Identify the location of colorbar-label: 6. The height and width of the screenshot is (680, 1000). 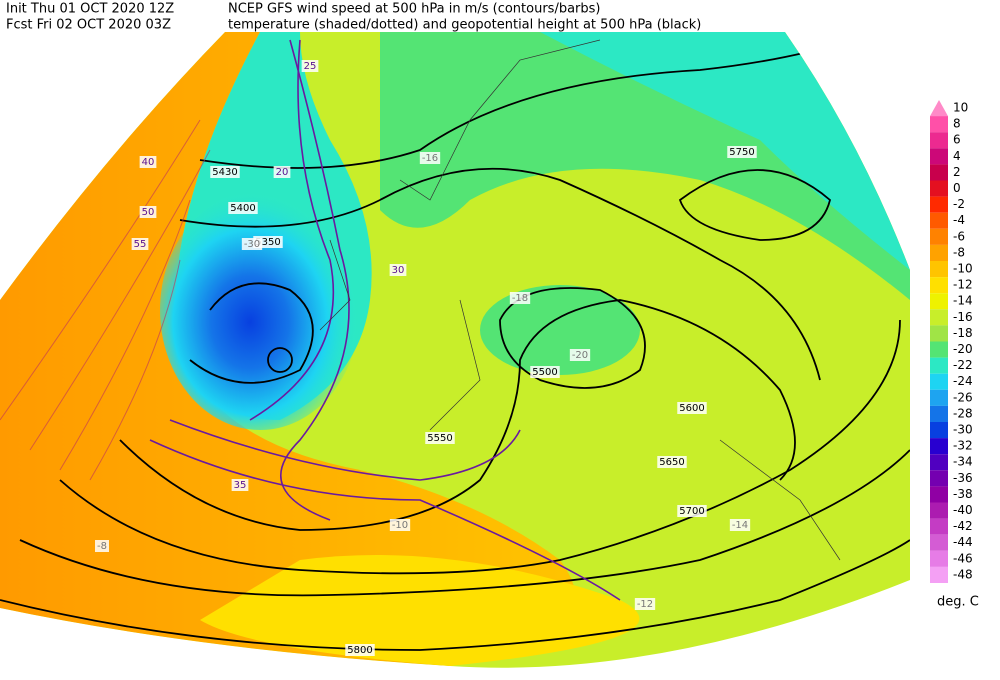
(957, 140).